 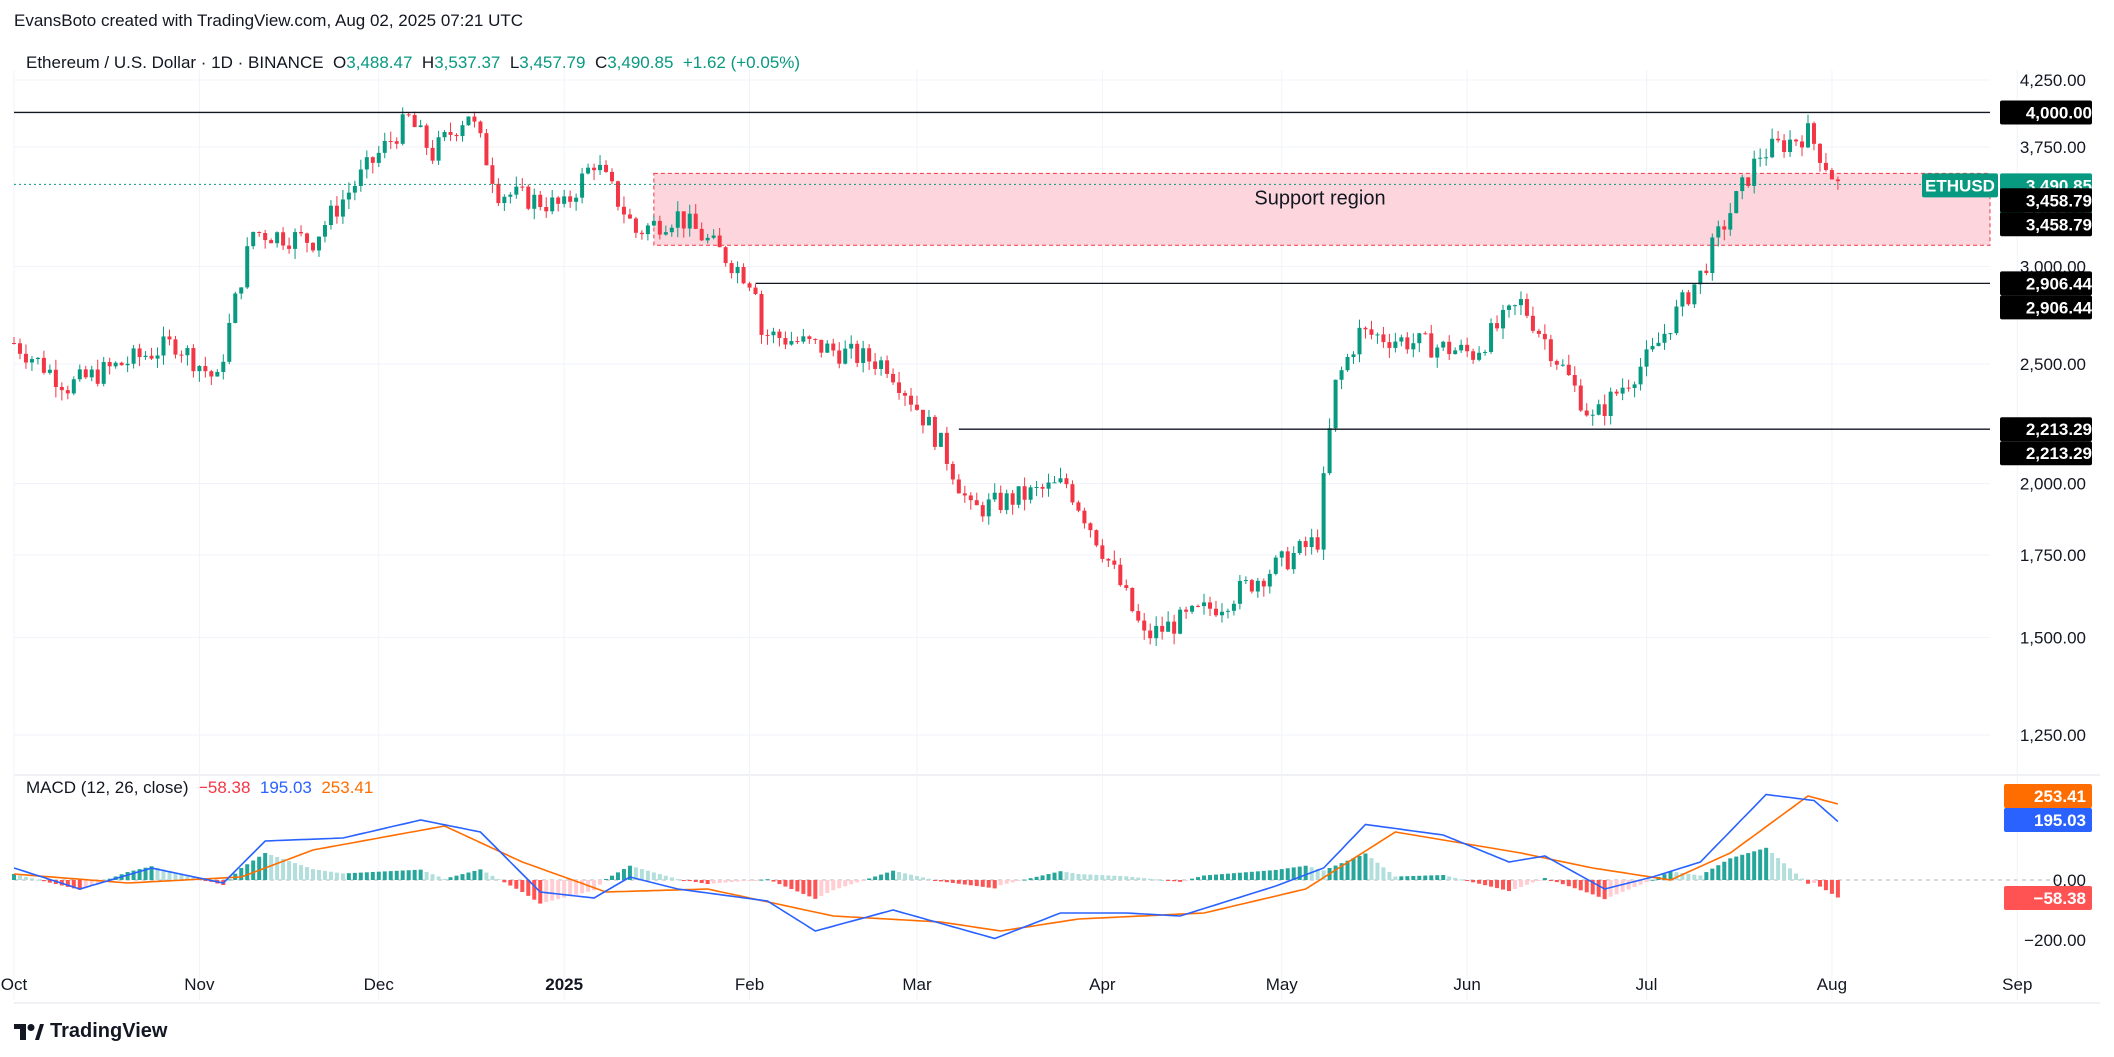 What do you see at coordinates (2059, 112) in the screenshot?
I see `level-tag-4000: 4,000.00` at bounding box center [2059, 112].